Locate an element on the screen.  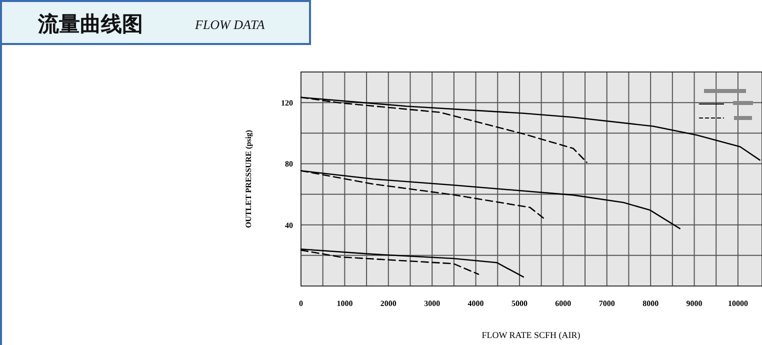
y-tick-label: 80 is located at coordinates (289, 164).